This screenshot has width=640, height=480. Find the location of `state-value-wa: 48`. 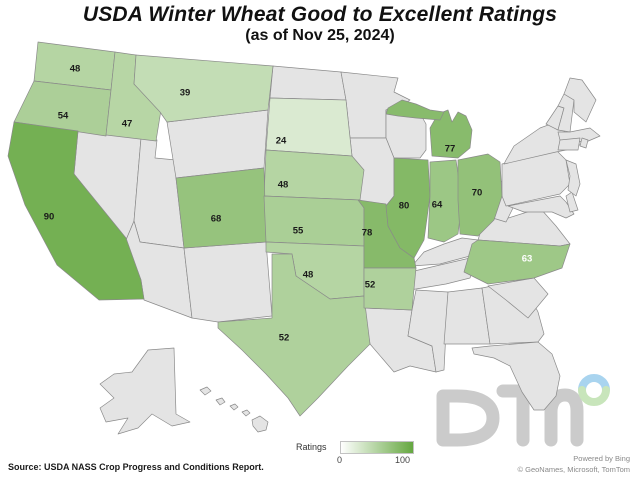

state-value-wa: 48 is located at coordinates (75, 69).